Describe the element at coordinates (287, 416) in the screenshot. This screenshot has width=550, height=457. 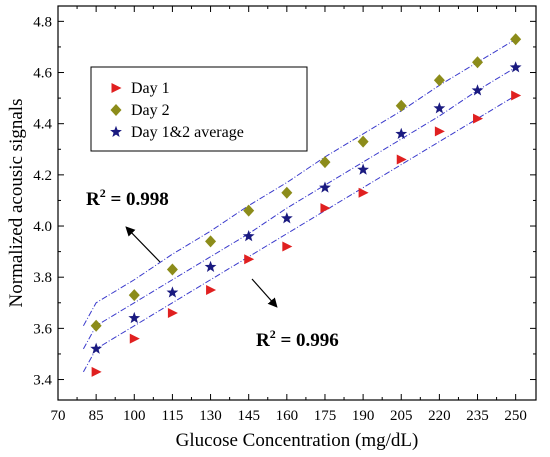
I see `x-tick-label: 160` at that location.